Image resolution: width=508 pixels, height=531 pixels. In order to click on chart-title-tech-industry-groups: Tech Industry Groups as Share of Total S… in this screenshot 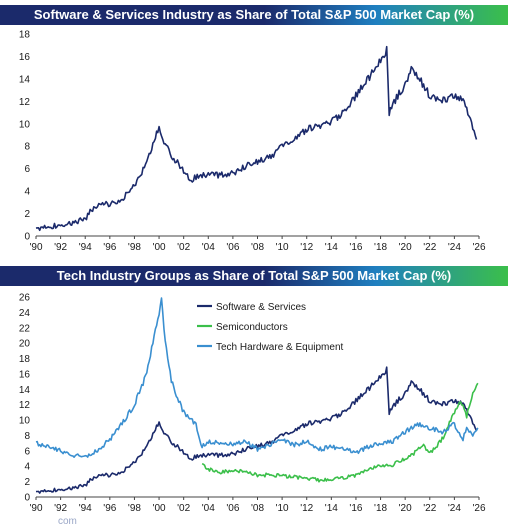, I will do `click(254, 276)`.